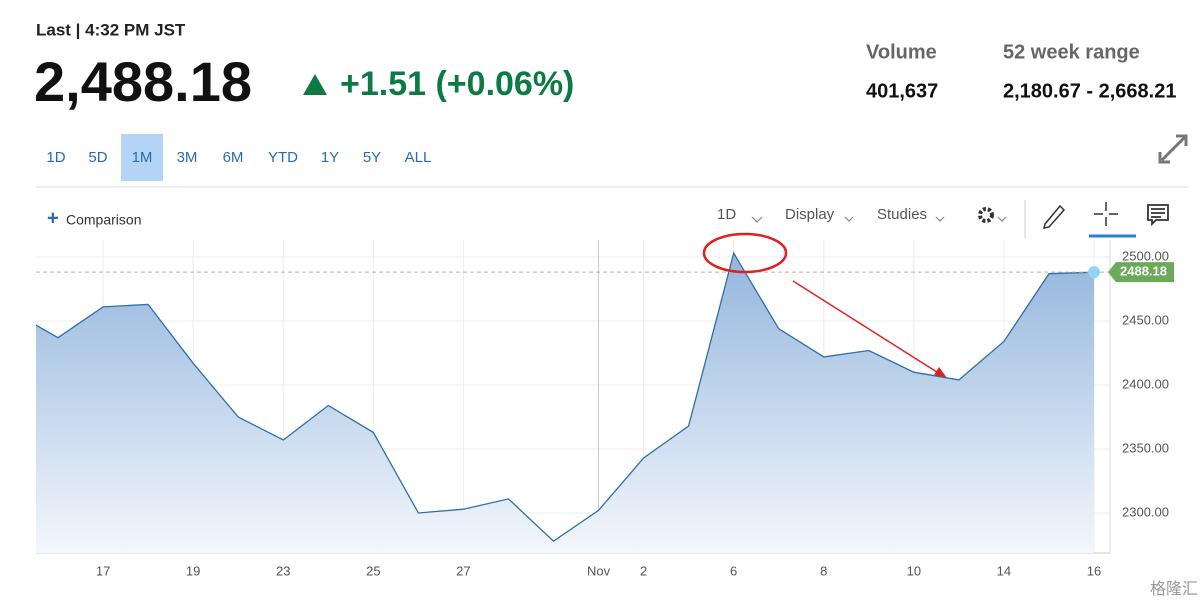 The width and height of the screenshot is (1200, 606). What do you see at coordinates (143, 81) in the screenshot?
I see `price: 2,488.18` at bounding box center [143, 81].